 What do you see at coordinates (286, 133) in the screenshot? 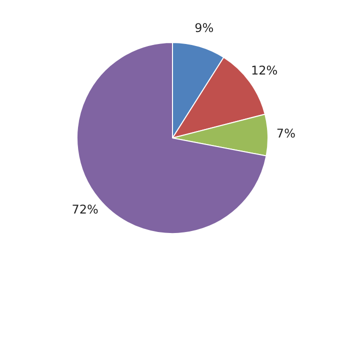
I see `data-label: 7%` at bounding box center [286, 133].